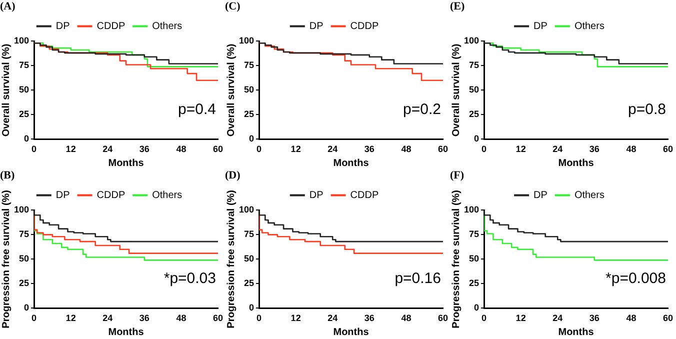  Describe the element at coordinates (636, 278) in the screenshot. I see `annotation: *p=0.008` at that location.